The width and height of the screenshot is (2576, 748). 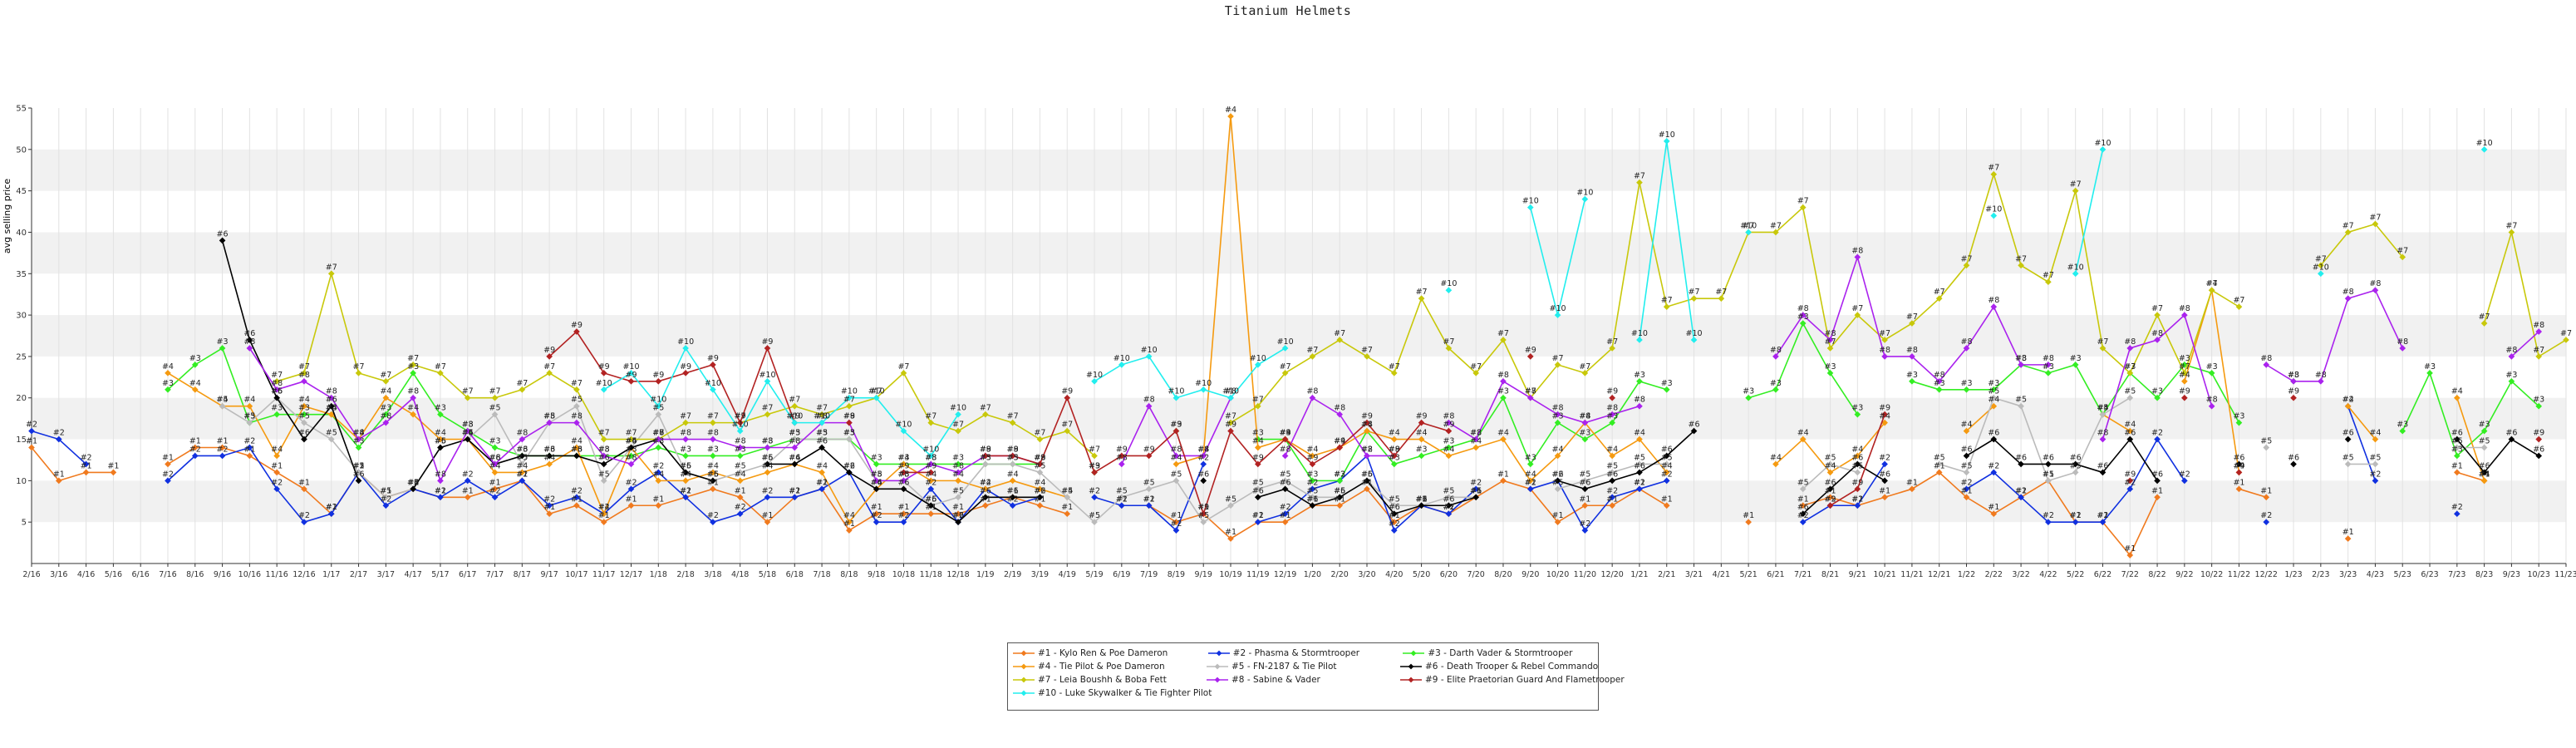 What do you see at coordinates (2402, 574) in the screenshot?
I see `x-tick-label: 5/23` at bounding box center [2402, 574].